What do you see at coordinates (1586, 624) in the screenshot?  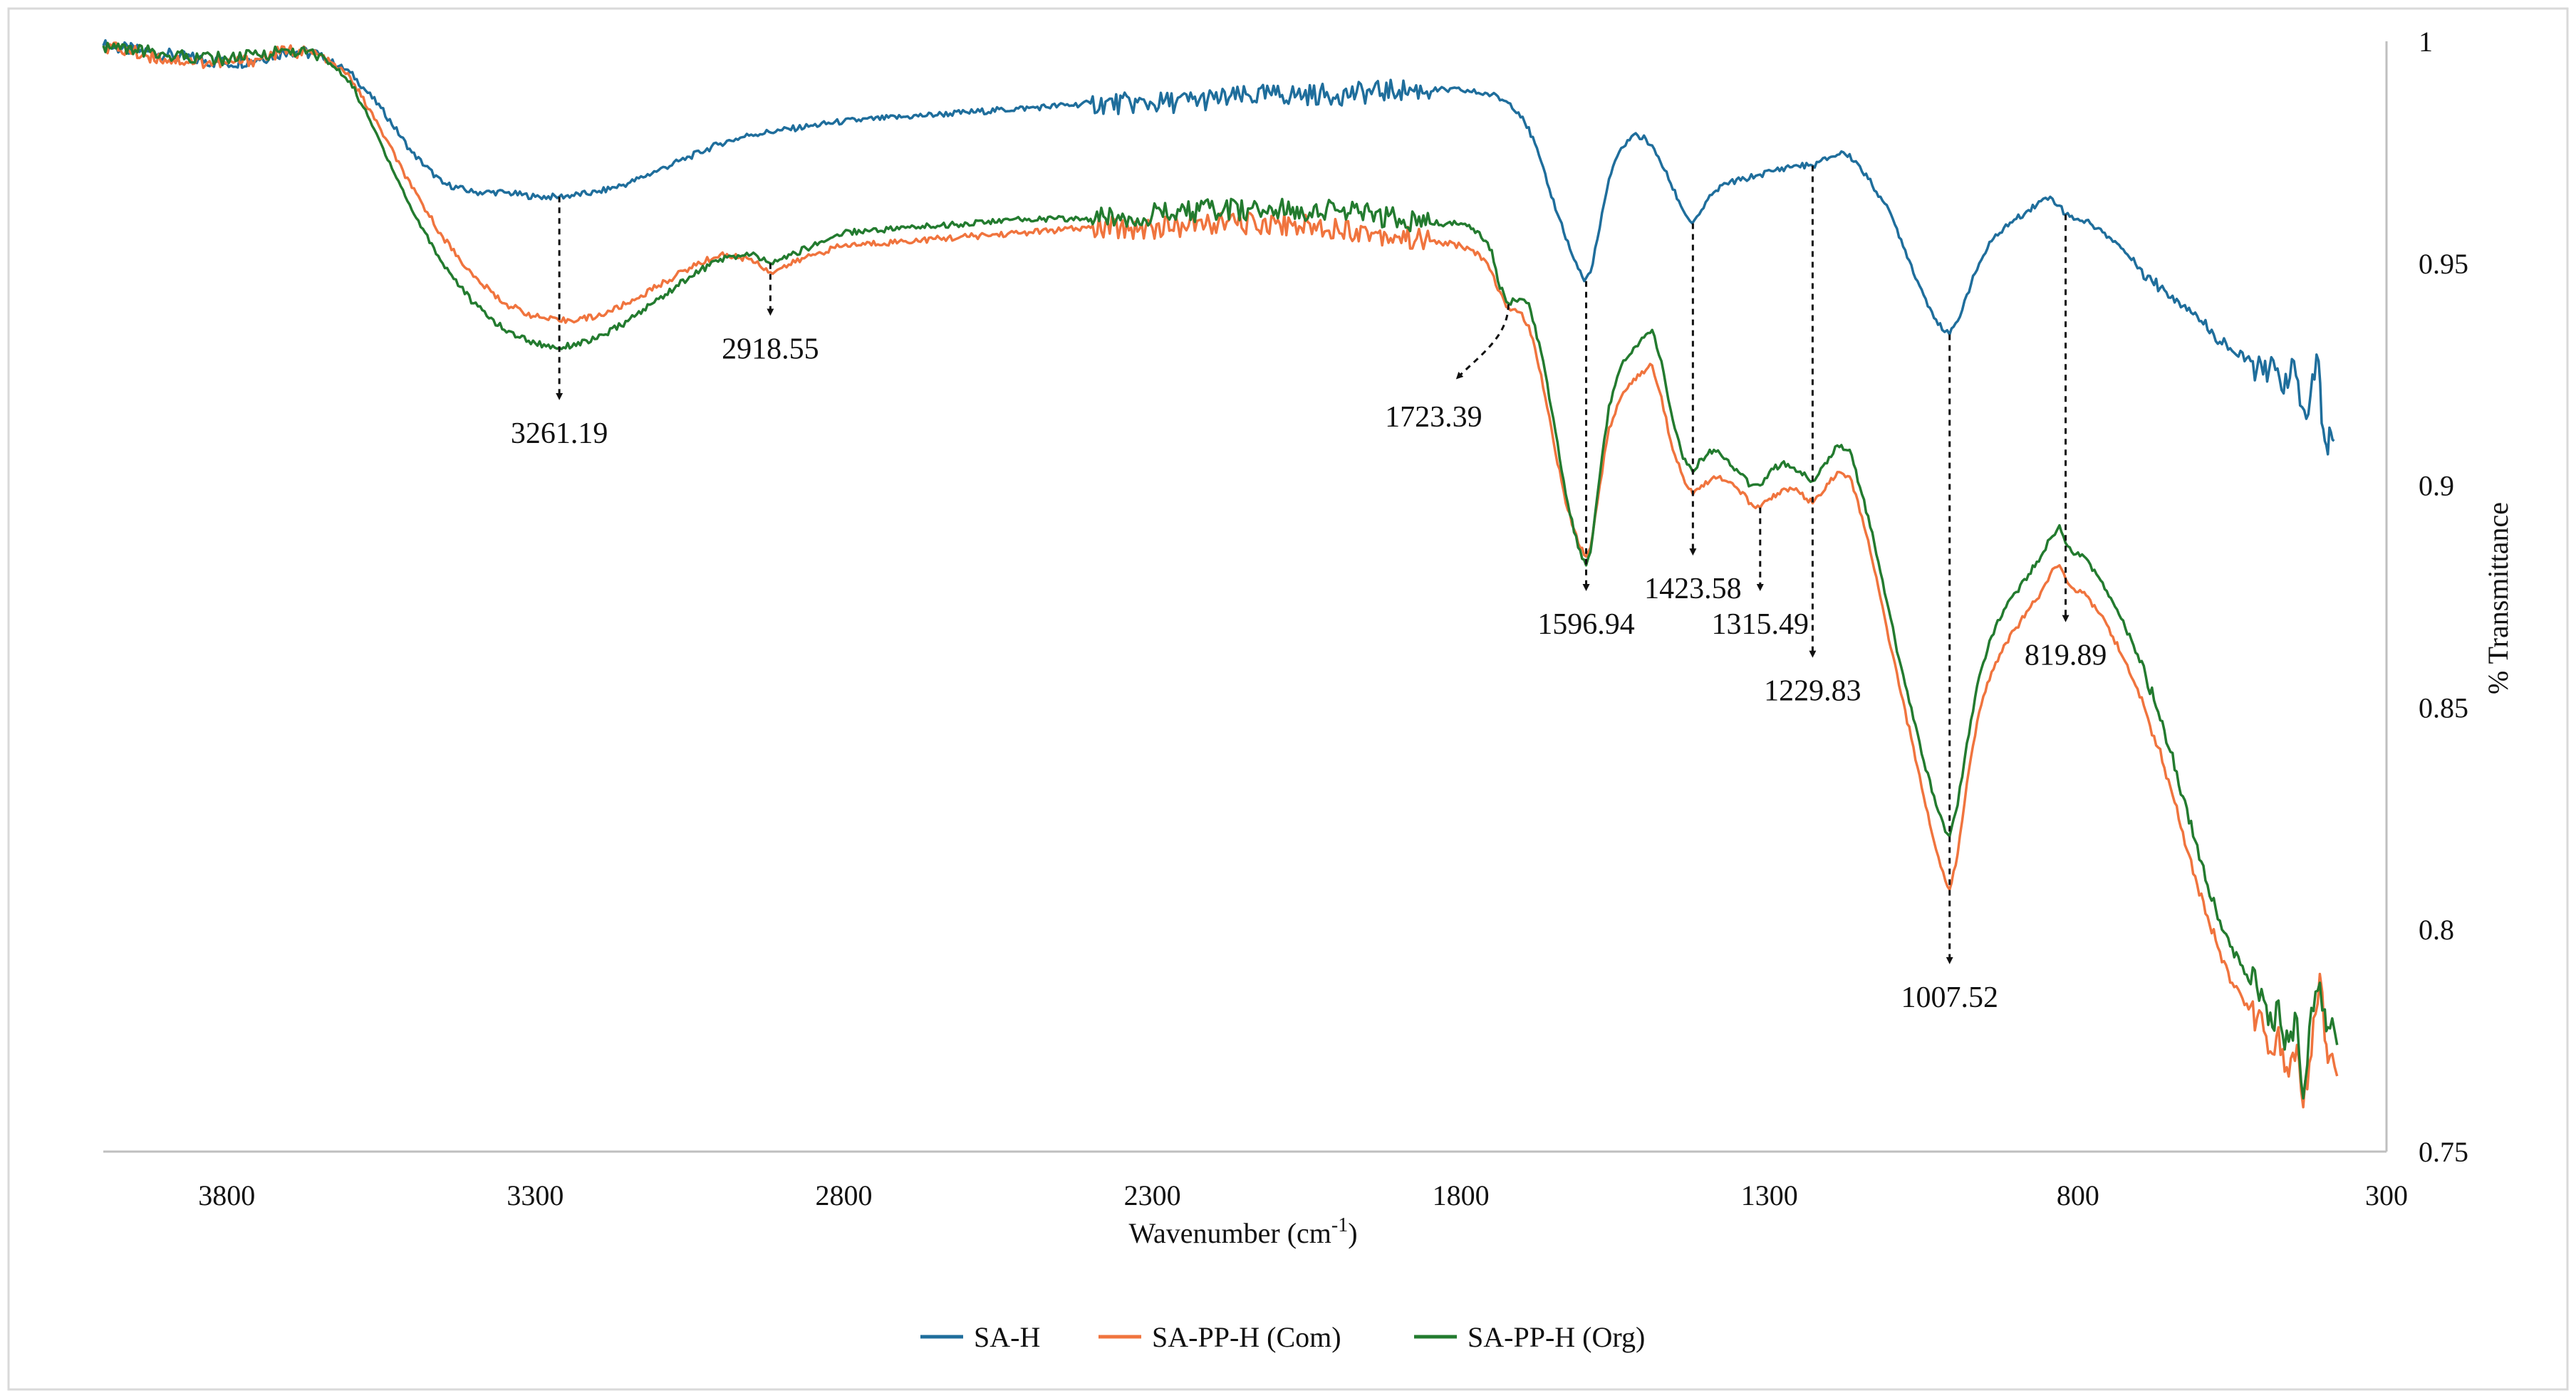 I see `annotation-label: 1596.94` at bounding box center [1586, 624].